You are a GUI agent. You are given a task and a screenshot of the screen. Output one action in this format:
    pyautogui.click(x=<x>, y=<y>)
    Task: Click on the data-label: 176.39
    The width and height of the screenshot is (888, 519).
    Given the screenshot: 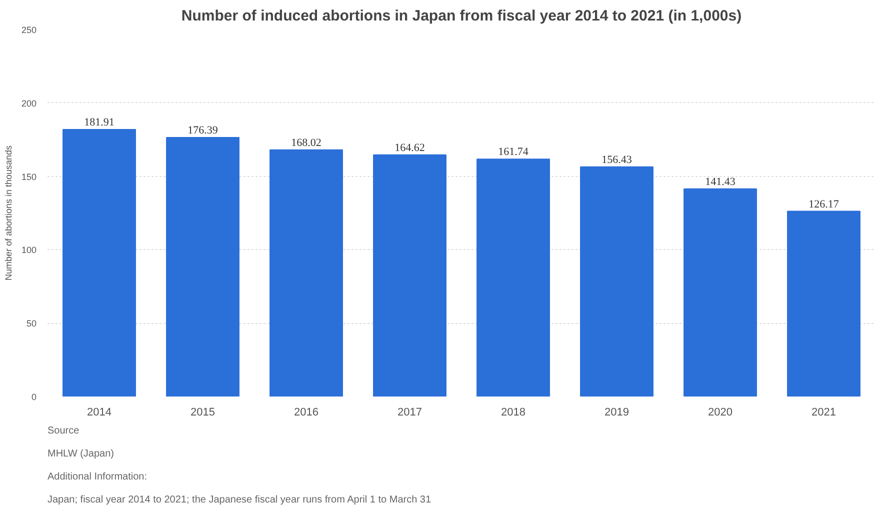 What is the action you would take?
    pyautogui.click(x=203, y=130)
    